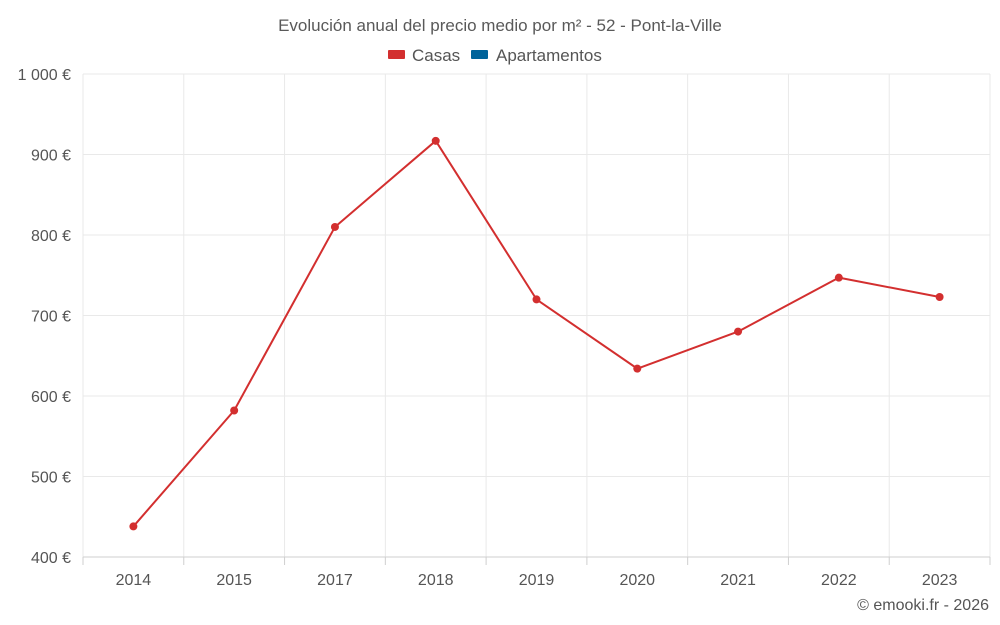 The image size is (1000, 625). I want to click on x-tick-label: 2020, so click(637, 580).